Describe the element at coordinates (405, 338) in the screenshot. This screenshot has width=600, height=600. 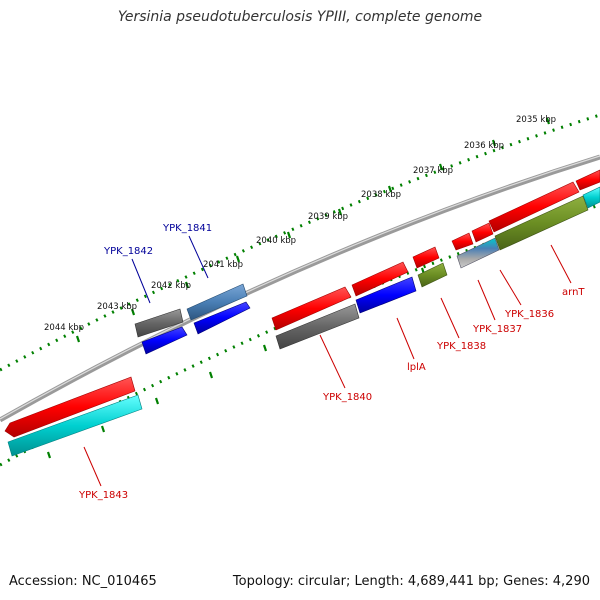
I see `leader-lpla` at that location.